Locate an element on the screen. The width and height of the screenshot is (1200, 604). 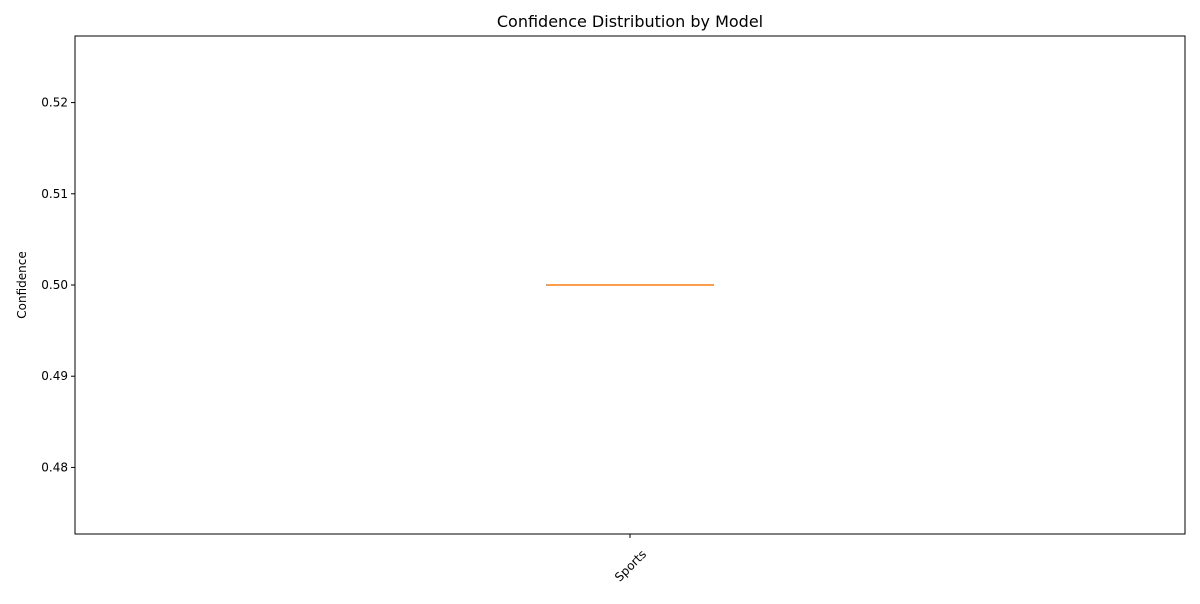
y-tick-label: 0.52 is located at coordinates (54, 103).